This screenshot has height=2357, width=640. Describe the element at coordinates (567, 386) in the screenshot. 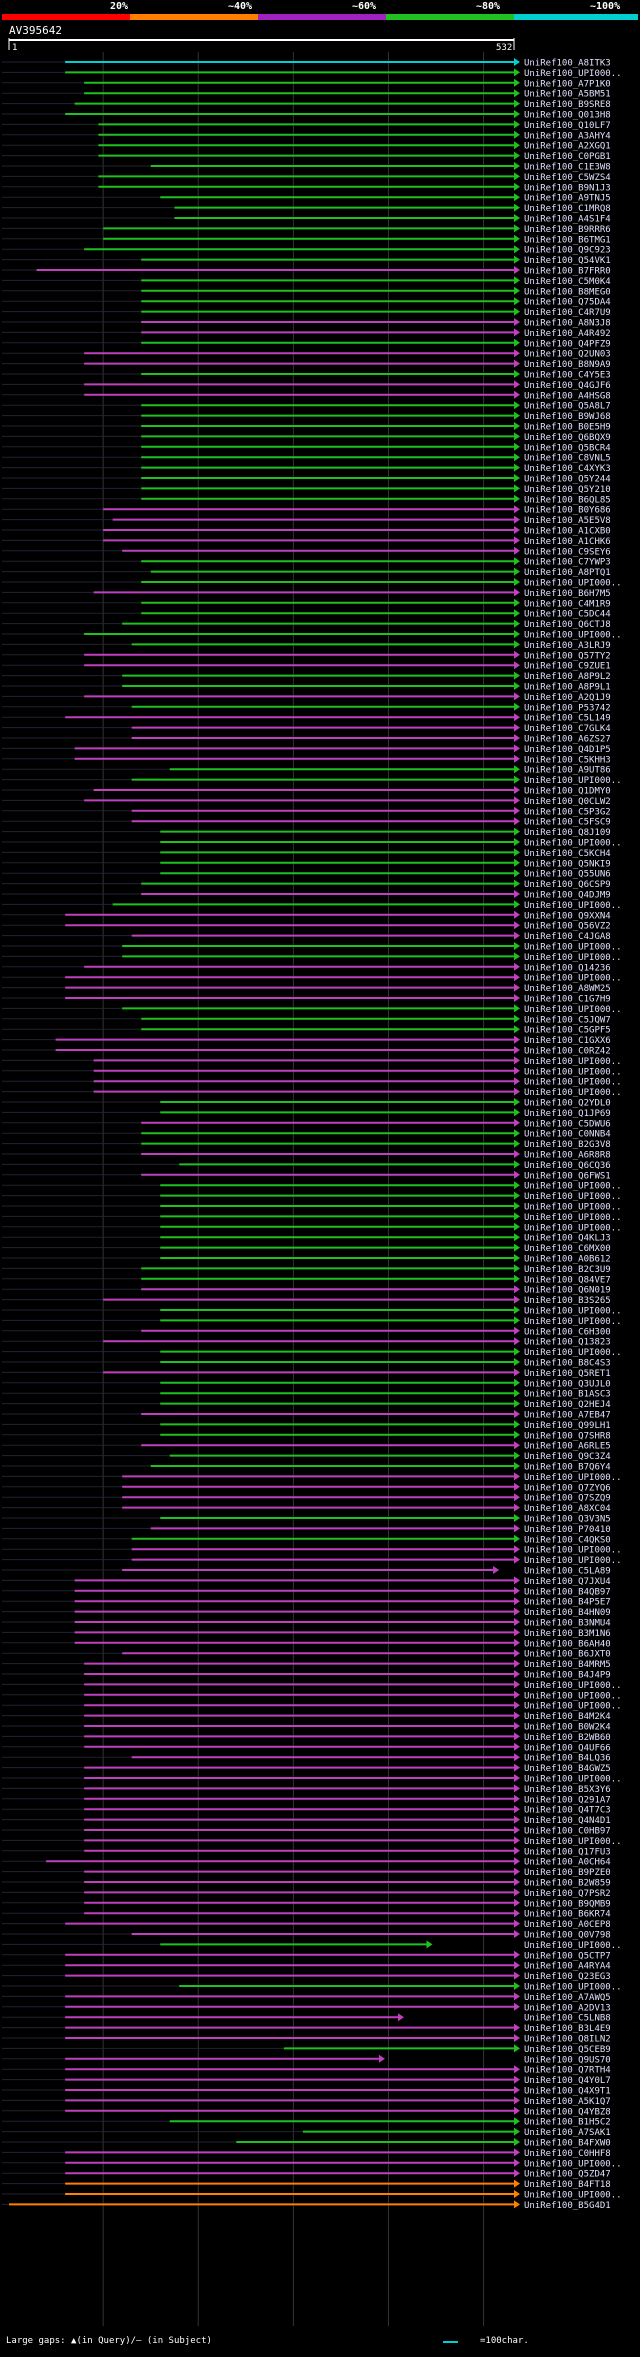

I see `hit-label: UniRef100_Q4GJF6` at that location.